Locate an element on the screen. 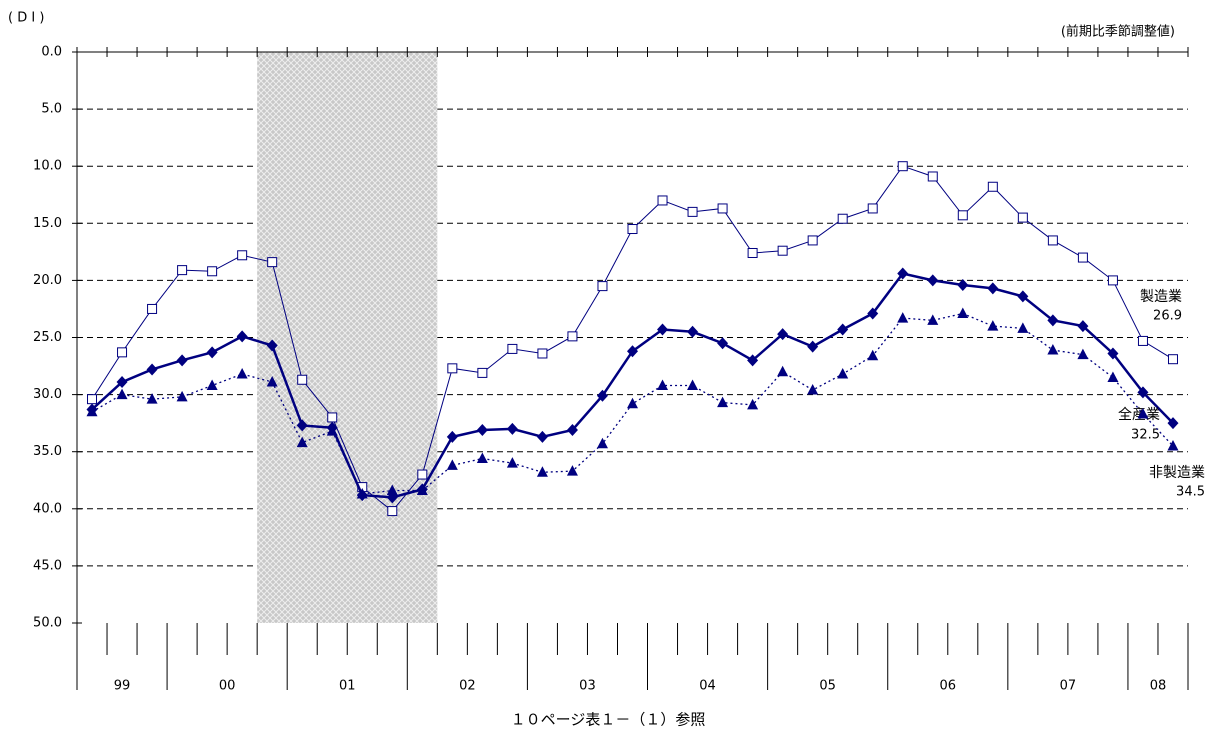 Image resolution: width=1216 pixels, height=737 pixels. series-name: 製造業 is located at coordinates (1161, 297).